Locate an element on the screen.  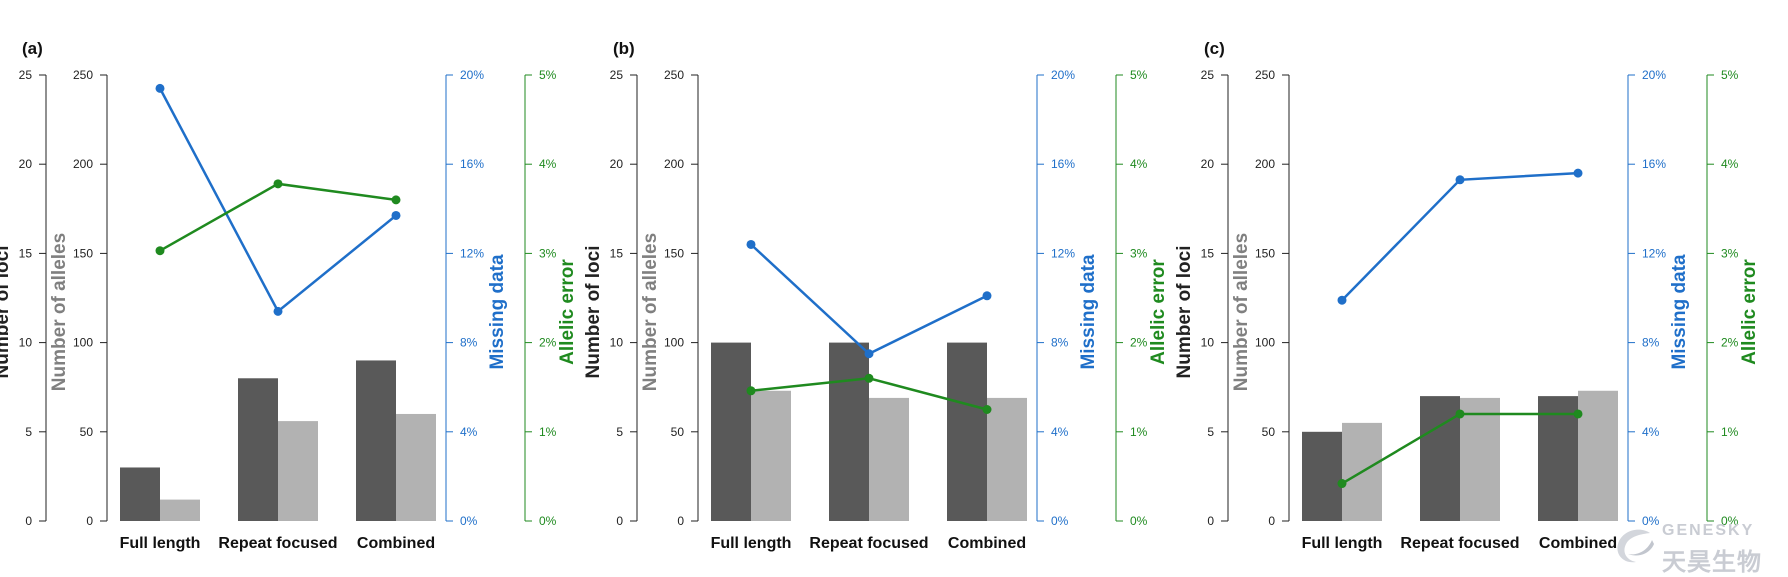
missing-tick-label: 16% is located at coordinates (1654, 164).